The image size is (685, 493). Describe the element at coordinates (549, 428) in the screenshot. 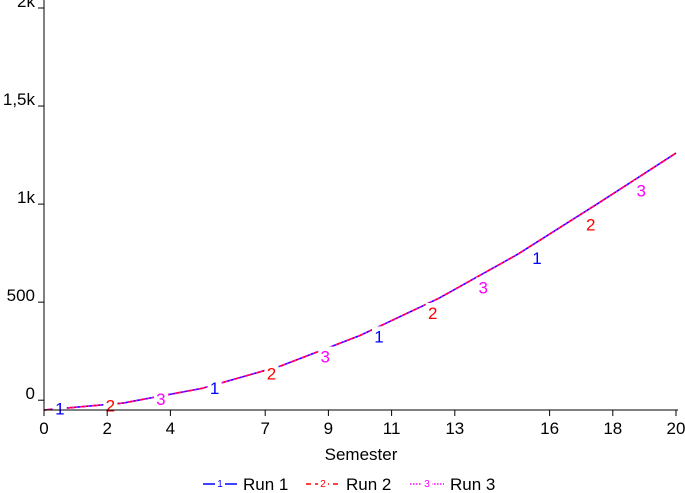

I see `x-tick-label: 16` at that location.